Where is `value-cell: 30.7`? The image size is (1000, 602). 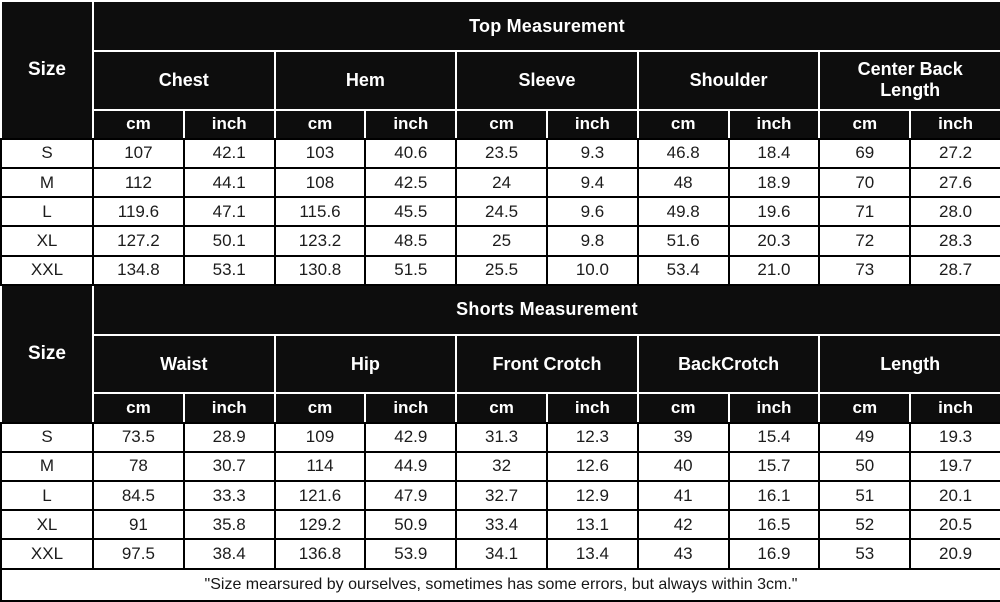
value-cell: 30.7 is located at coordinates (229, 466).